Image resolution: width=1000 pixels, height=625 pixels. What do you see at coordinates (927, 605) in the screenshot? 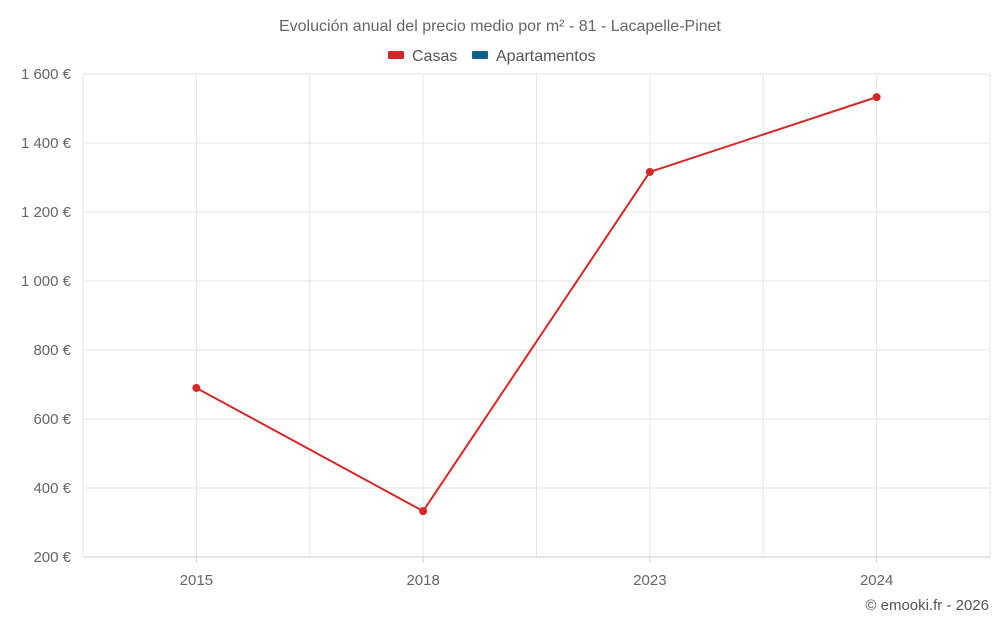
I see `credit-text: © emooki.fr - 2026` at bounding box center [927, 605].